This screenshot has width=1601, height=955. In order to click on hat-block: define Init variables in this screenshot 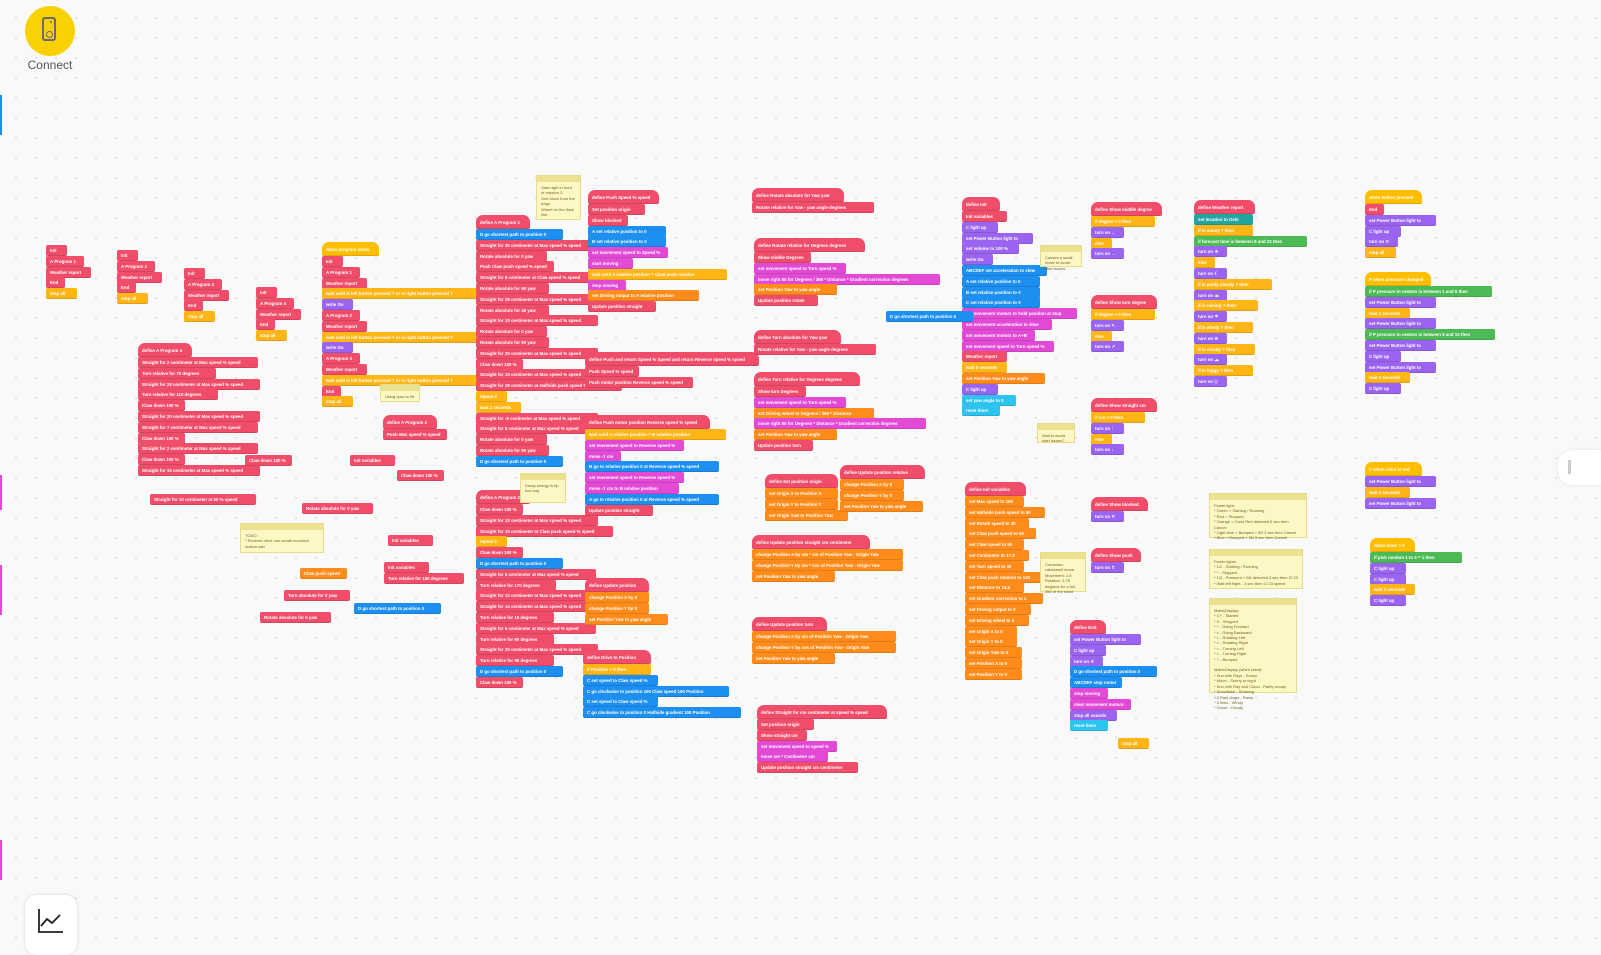, I will do `click(995, 489)`.